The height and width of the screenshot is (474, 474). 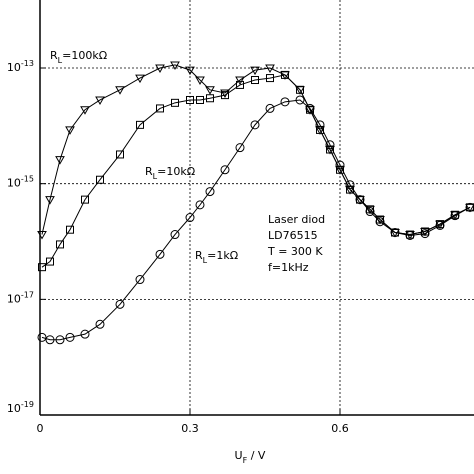 I want to click on y-tick-exponent: -13, so click(x=27, y=63).